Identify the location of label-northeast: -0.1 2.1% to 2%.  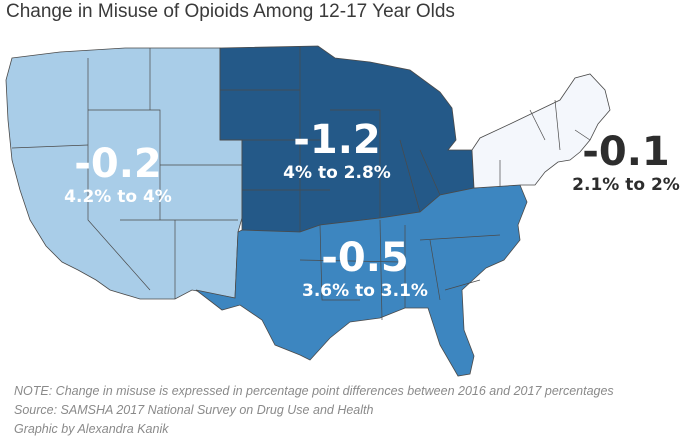
(626, 163).